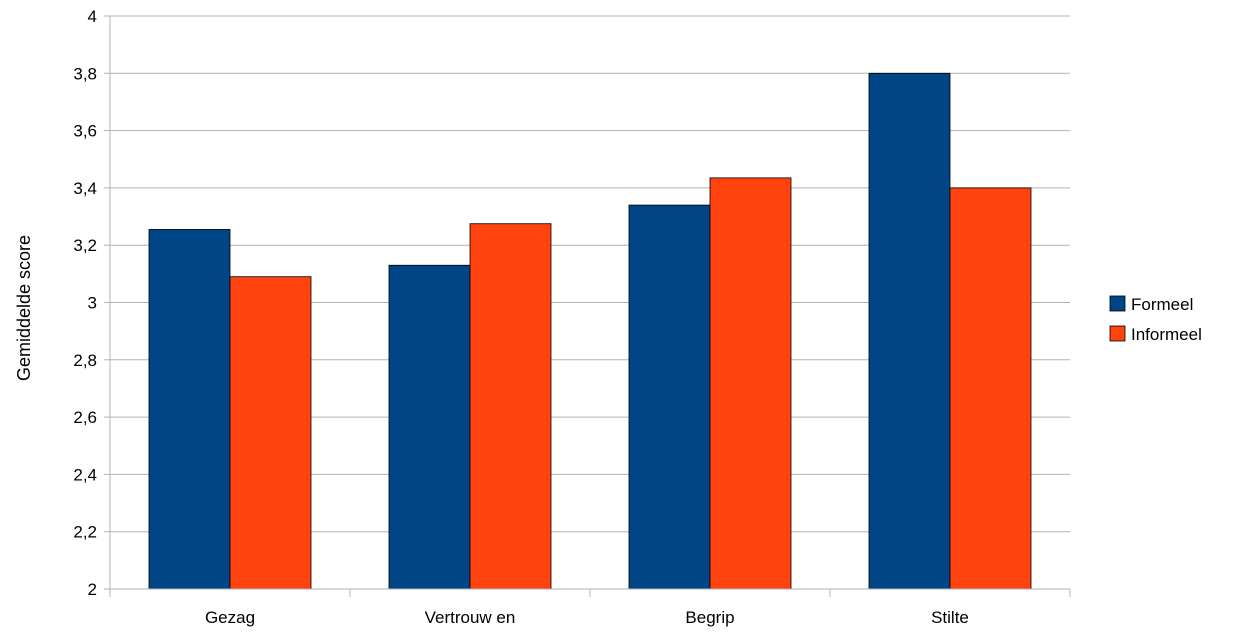  What do you see at coordinates (85, 73) in the screenshot?
I see `y-tick-label: 3,8` at bounding box center [85, 73].